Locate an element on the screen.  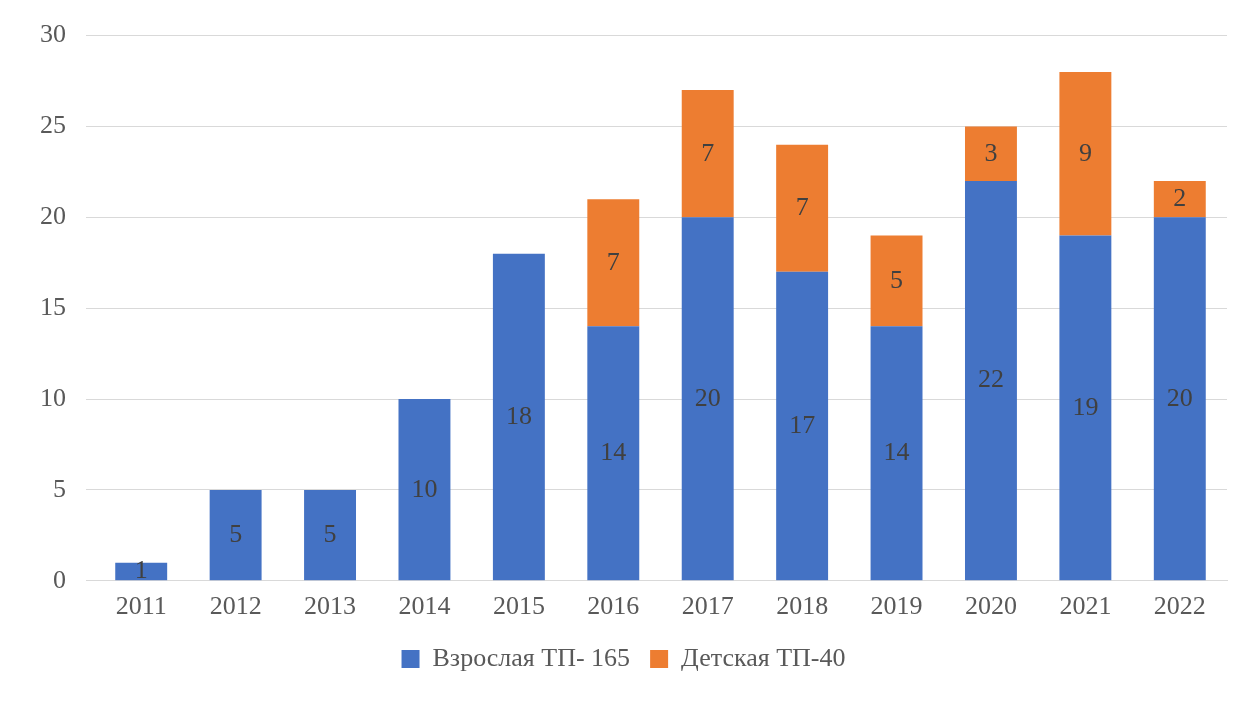
data-label: 19 is located at coordinates (1085, 406).